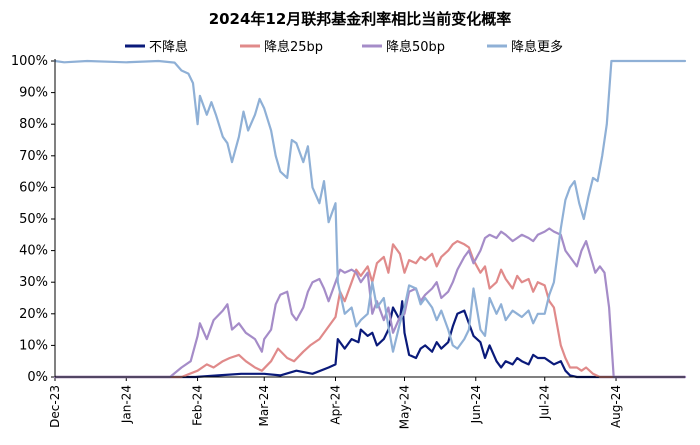 The width and height of the screenshot is (700, 445). What do you see at coordinates (33, 282) in the screenshot?
I see `y-tick-label: 30%` at bounding box center [33, 282].